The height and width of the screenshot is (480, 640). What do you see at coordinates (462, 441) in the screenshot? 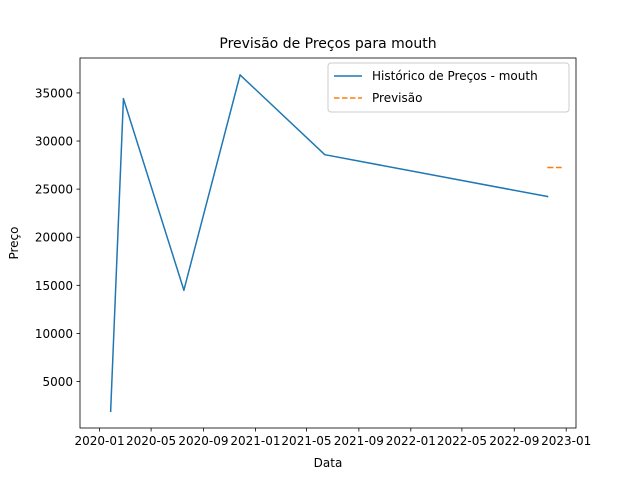
I see `x-tick-label: 2022-05` at bounding box center [462, 441].